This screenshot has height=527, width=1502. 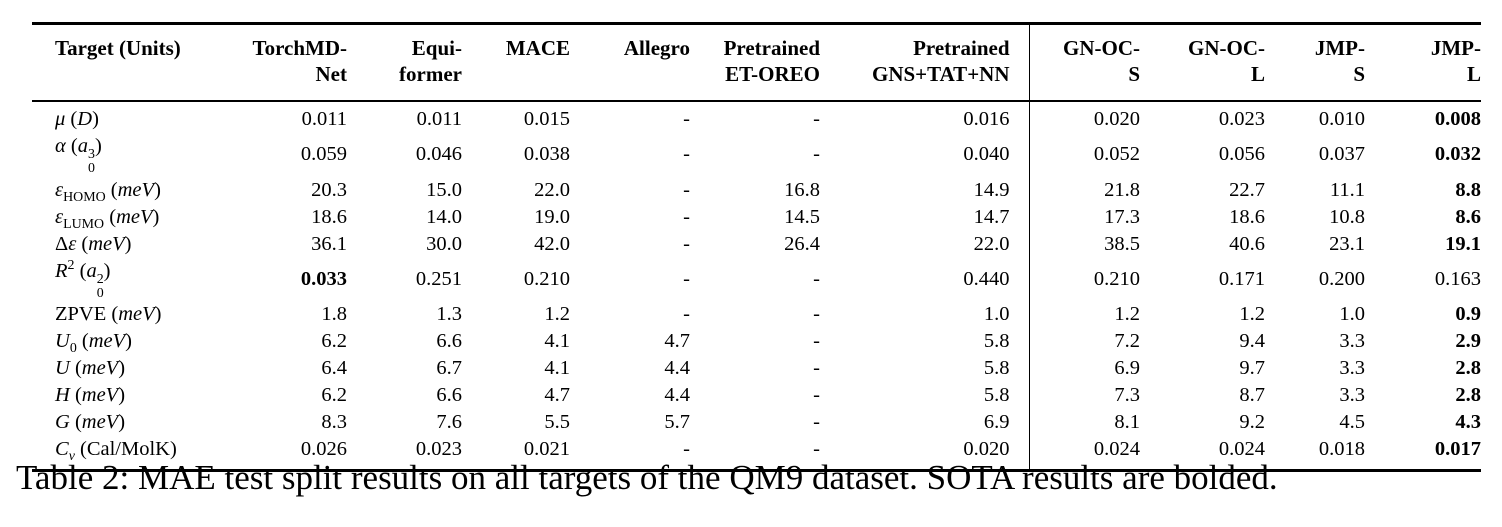 I want to click on column-header-gn-oc-l: GN-OC- L, so click(x=1202, y=62).